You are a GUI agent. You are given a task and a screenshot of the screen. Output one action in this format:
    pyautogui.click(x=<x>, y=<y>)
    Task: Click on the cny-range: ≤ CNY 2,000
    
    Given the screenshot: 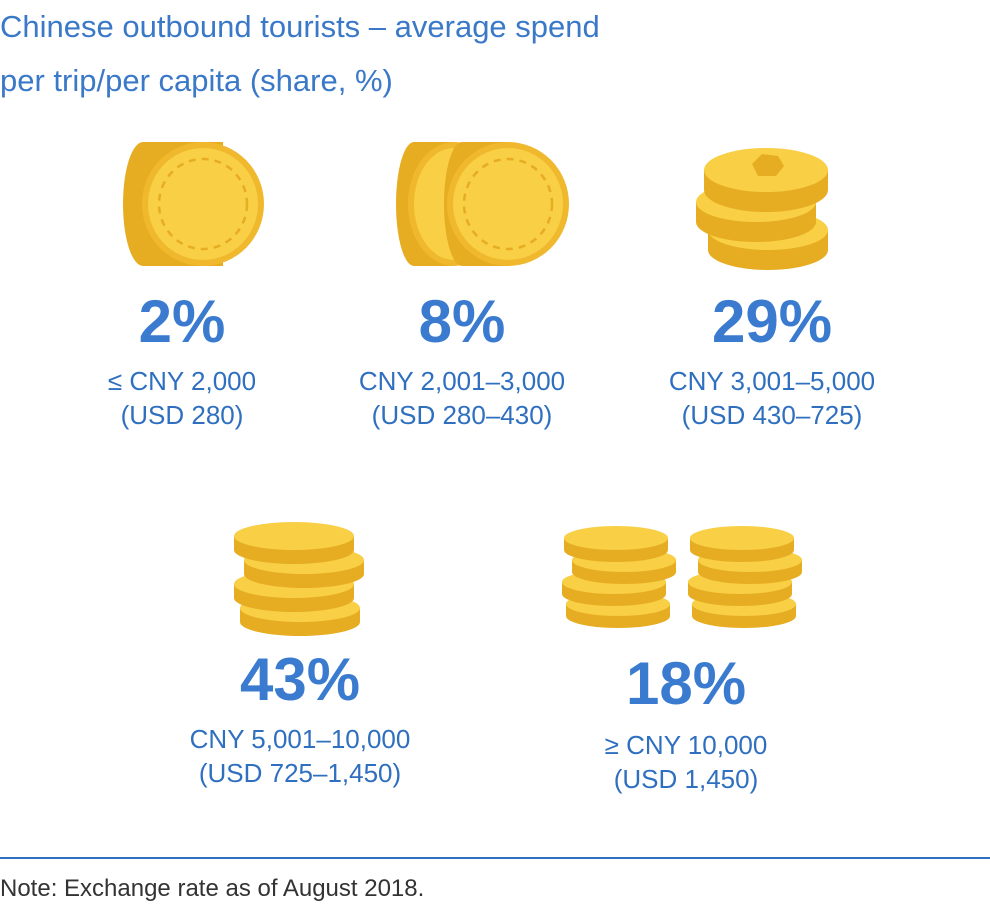 What is the action you would take?
    pyautogui.click(x=182, y=381)
    